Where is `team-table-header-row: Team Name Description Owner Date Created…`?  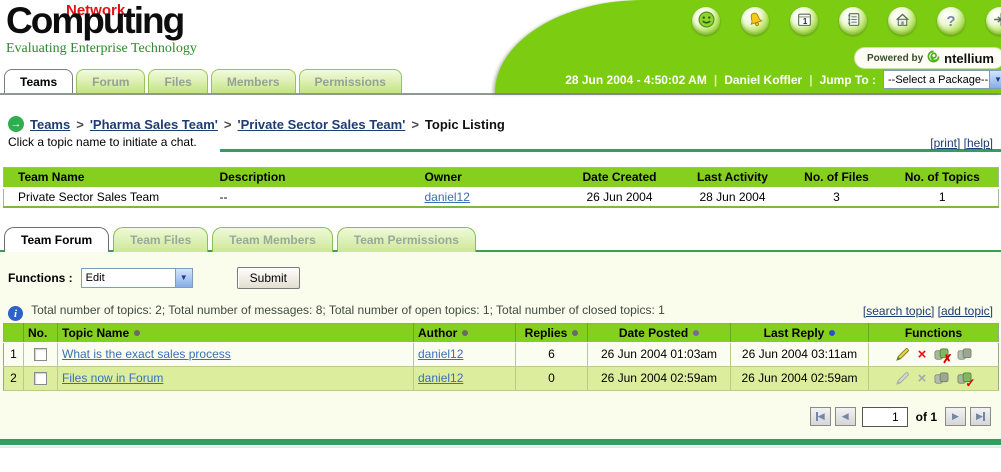 team-table-header-row: Team Name Description Owner Date Created… is located at coordinates (501, 178).